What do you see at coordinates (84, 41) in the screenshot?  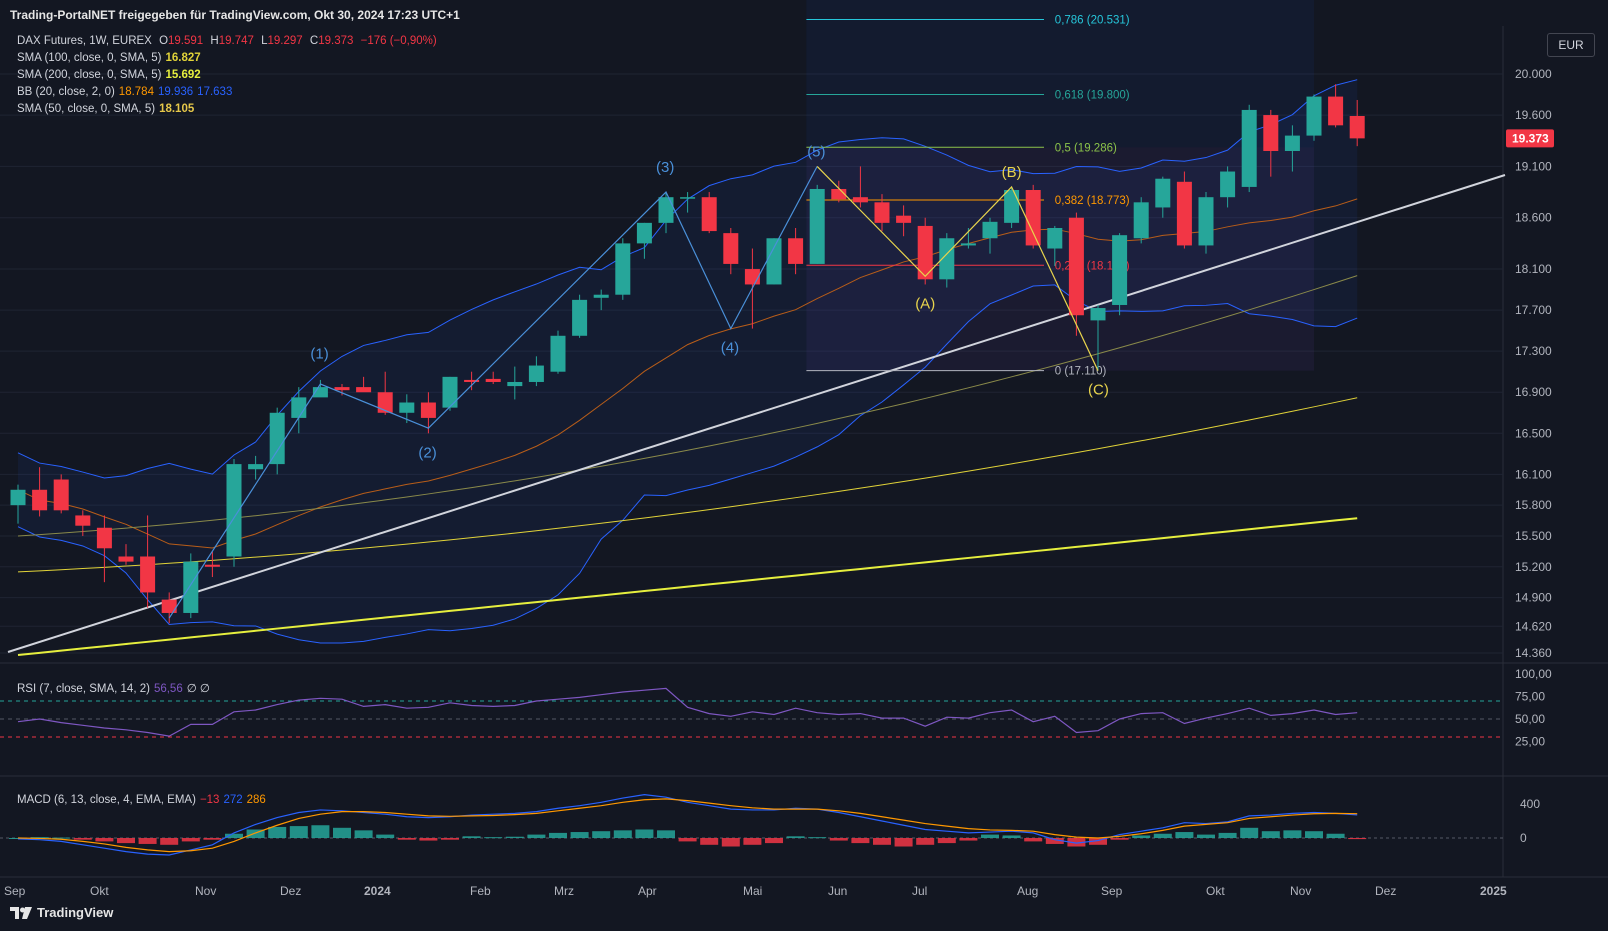 I see `symbol-name: DAX Futures, 1W, EUREX` at bounding box center [84, 41].